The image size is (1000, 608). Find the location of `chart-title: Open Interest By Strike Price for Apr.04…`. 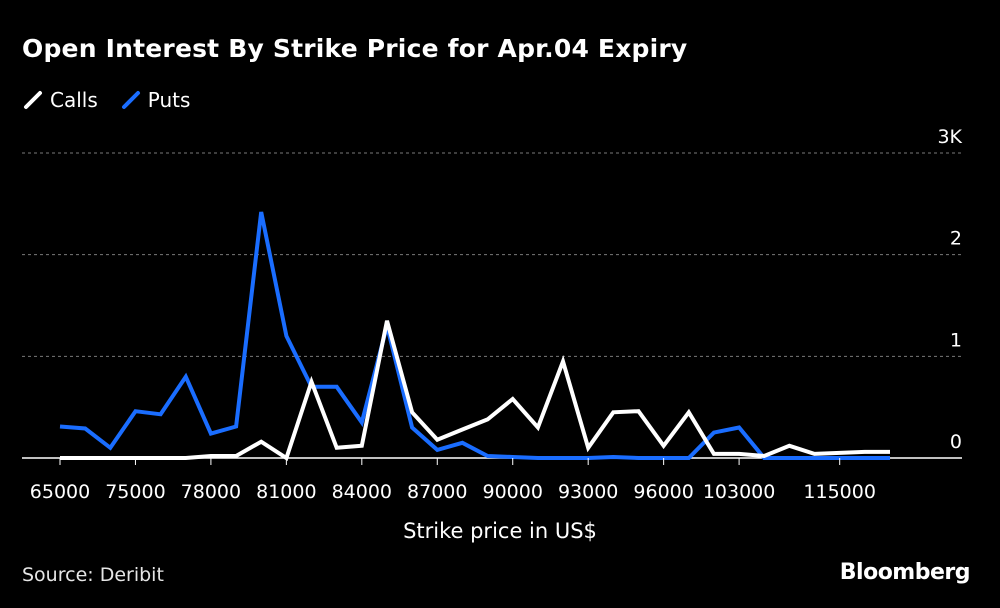

chart-title: Open Interest By Strike Price for Apr.04… is located at coordinates (355, 48).